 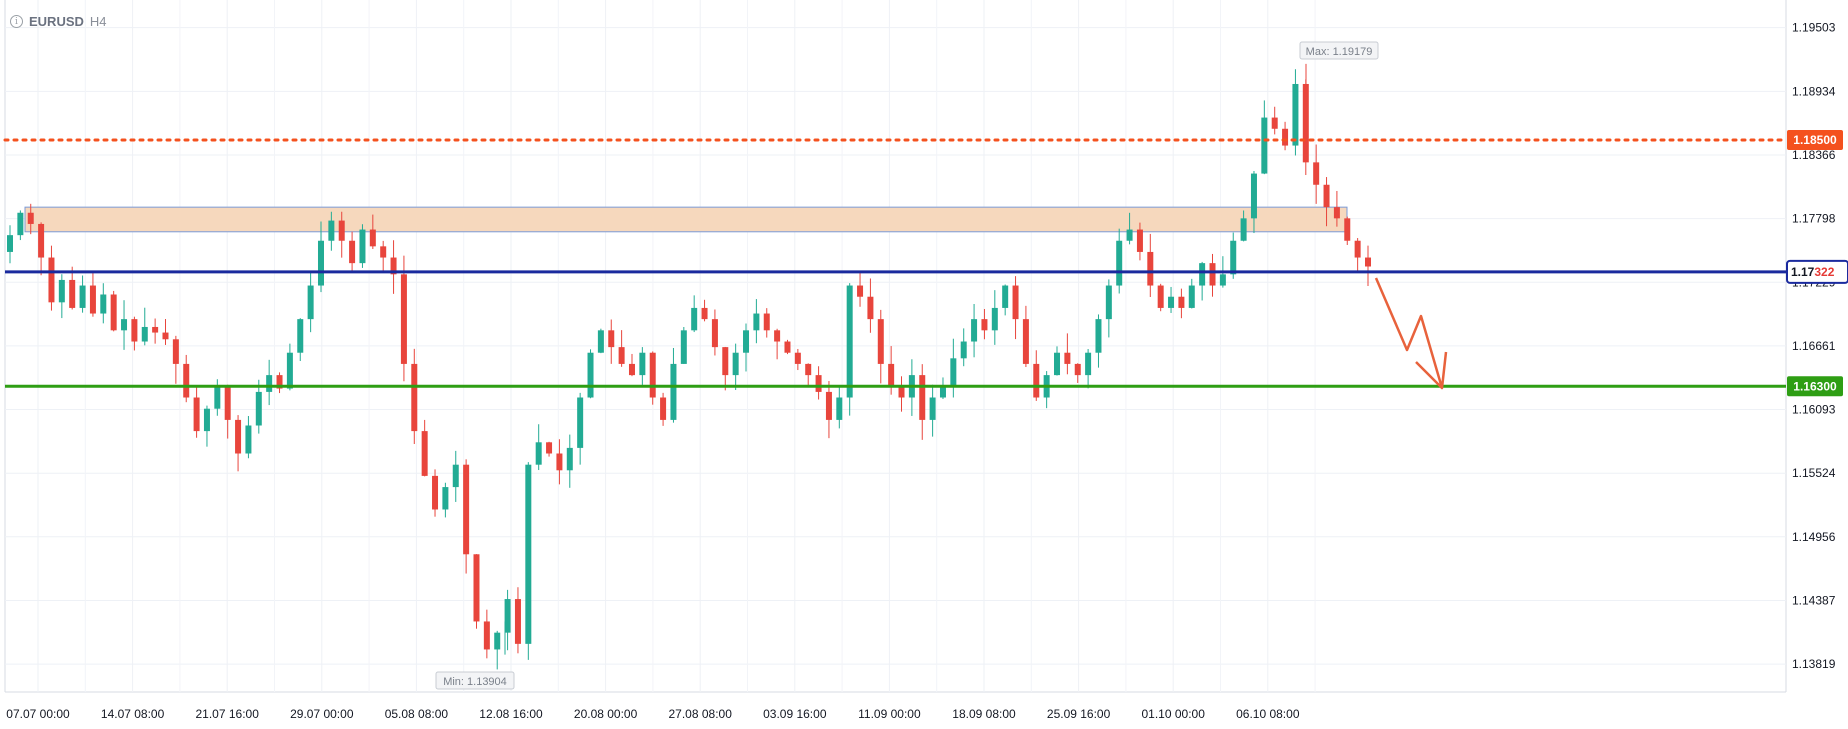 What do you see at coordinates (686, 219) in the screenshot?
I see `resistance-zone` at bounding box center [686, 219].